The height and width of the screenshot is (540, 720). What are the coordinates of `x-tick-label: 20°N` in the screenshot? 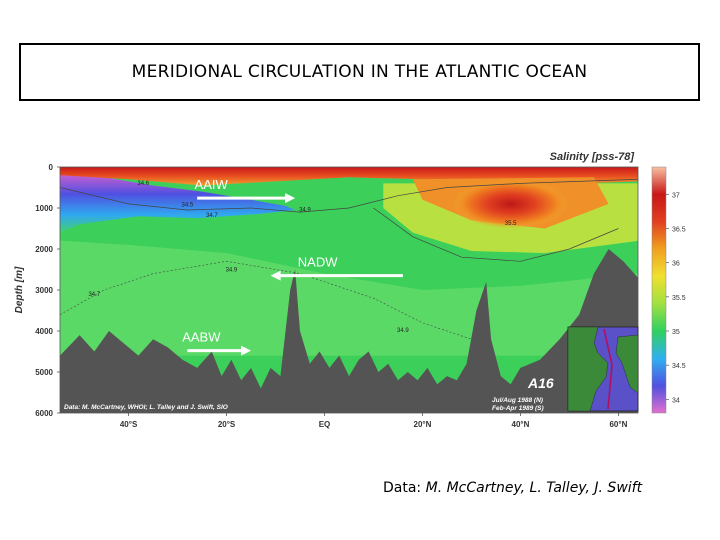 It's located at (423, 424).